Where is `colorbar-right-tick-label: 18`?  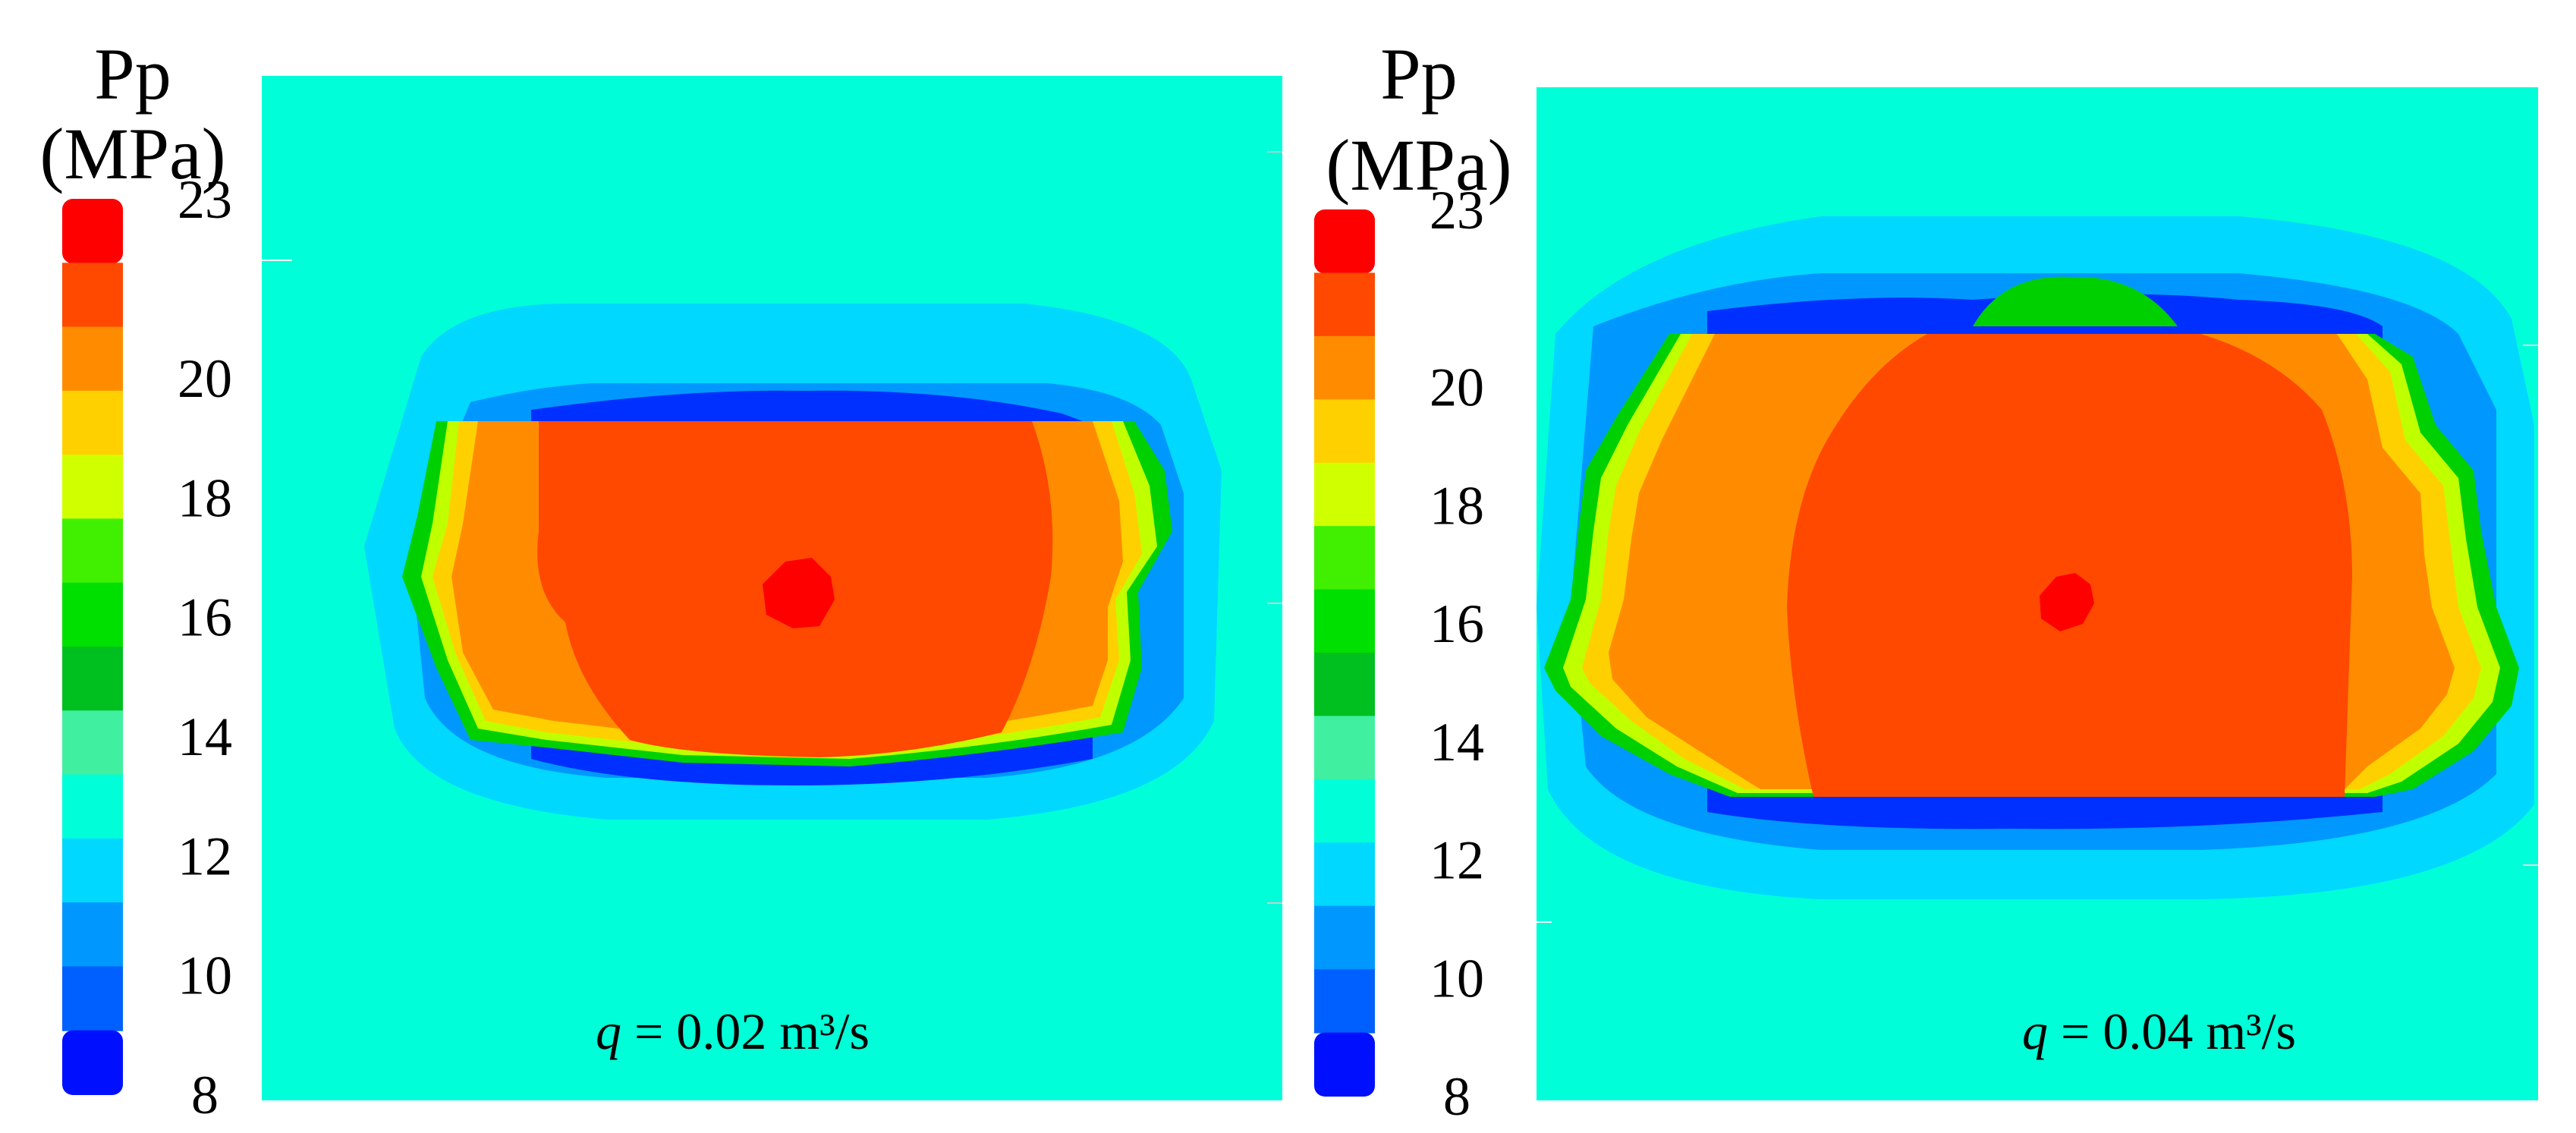 colorbar-right-tick-label: 18 is located at coordinates (1457, 505).